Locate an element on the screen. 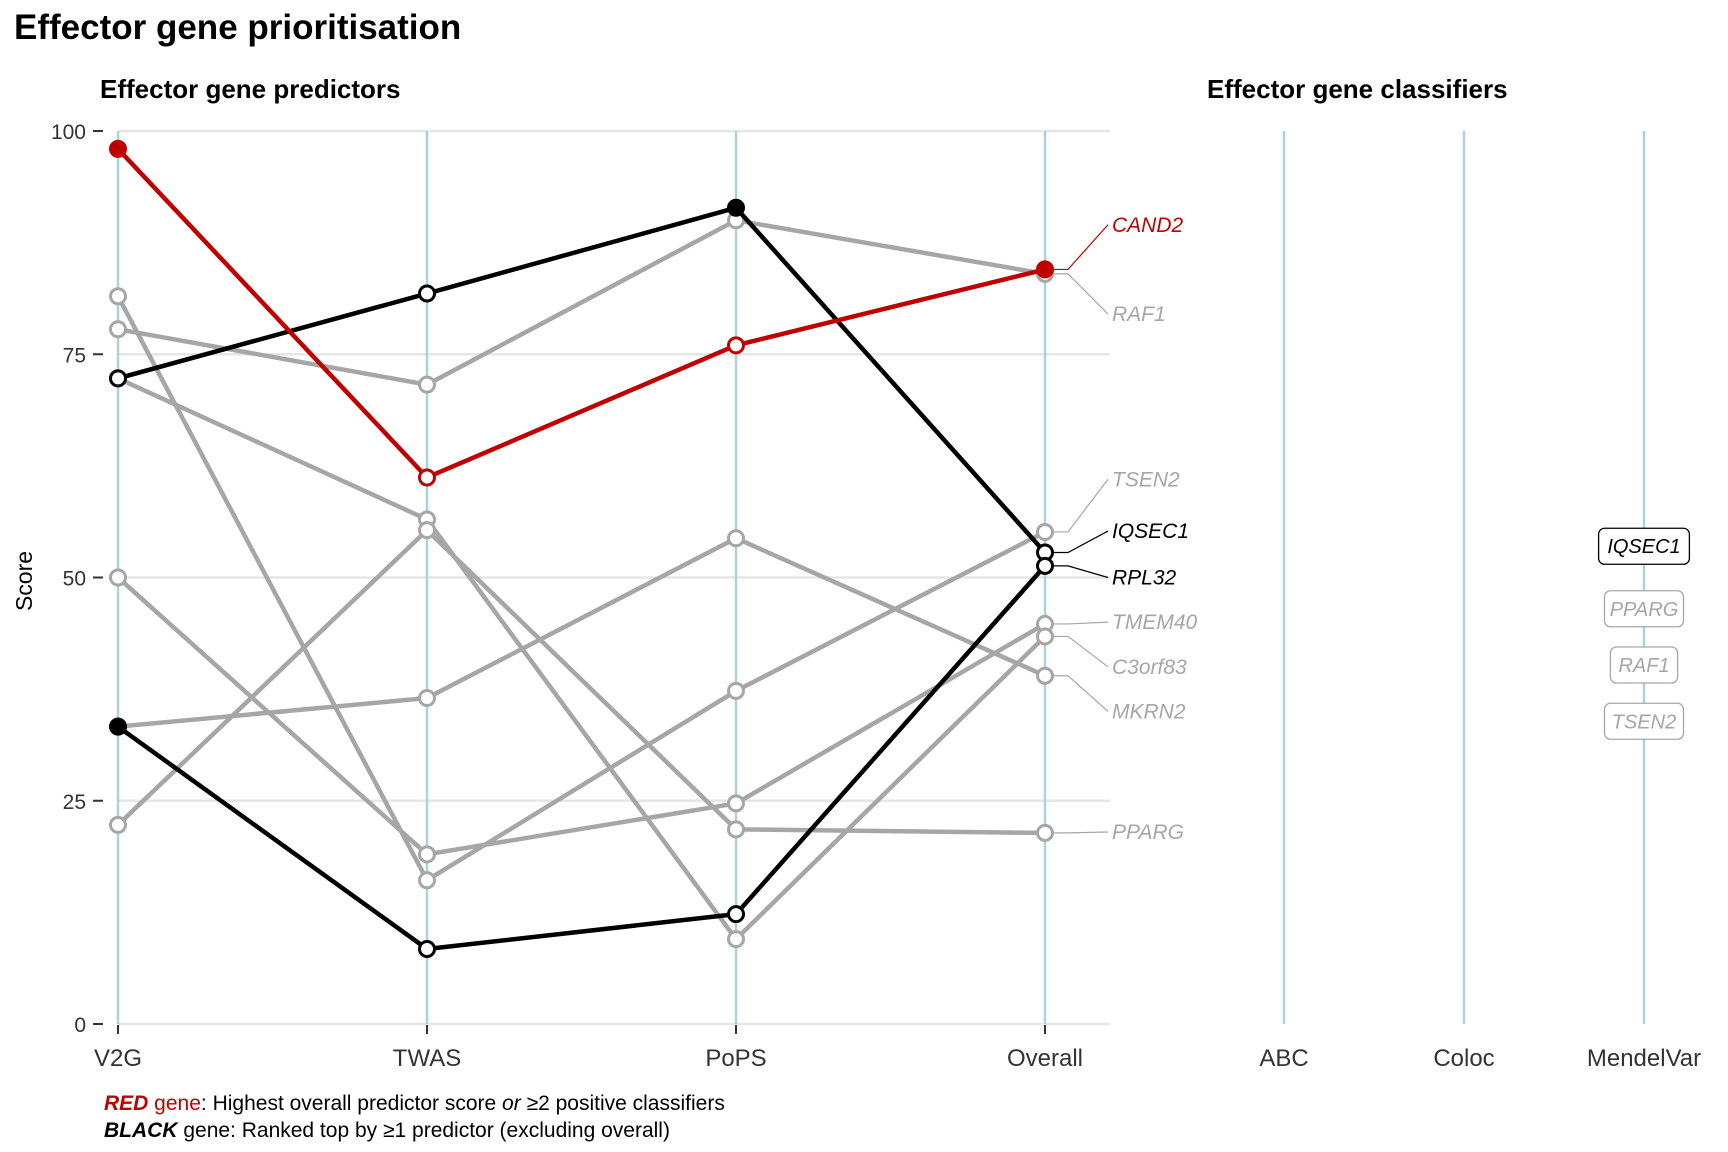 The image size is (1728, 1152). label-leader-MKRN2 is located at coordinates (1081, 693).